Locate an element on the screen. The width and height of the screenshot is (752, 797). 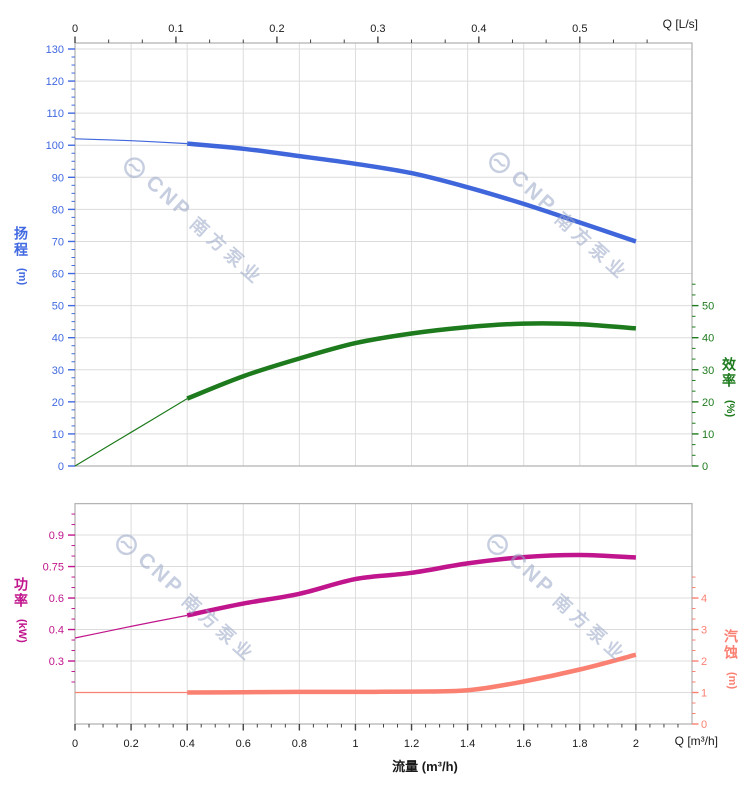
efficiency-axis-tick-label: 20 is located at coordinates (708, 403).